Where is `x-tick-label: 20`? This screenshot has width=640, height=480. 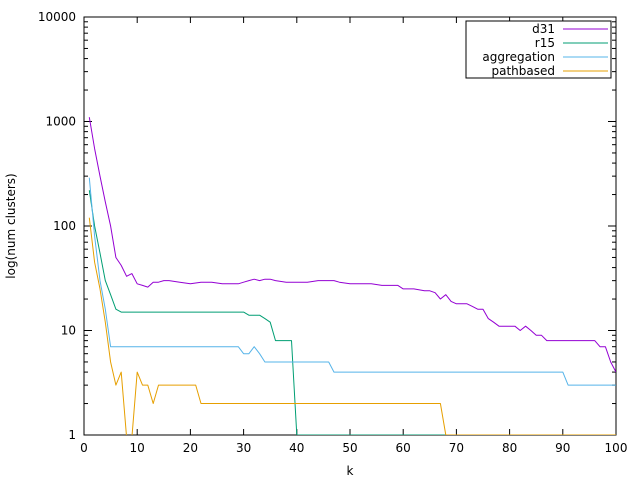
x-tick-label: 20 is located at coordinates (190, 448).